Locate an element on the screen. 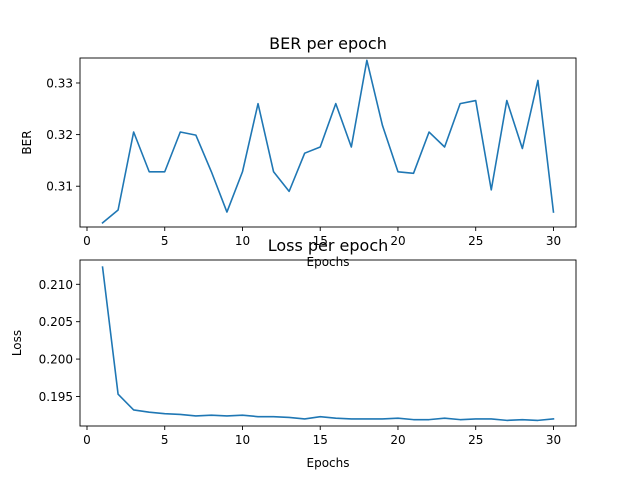 The image size is (640, 480). loss-chart-title: Loss per epoch is located at coordinates (328, 245).